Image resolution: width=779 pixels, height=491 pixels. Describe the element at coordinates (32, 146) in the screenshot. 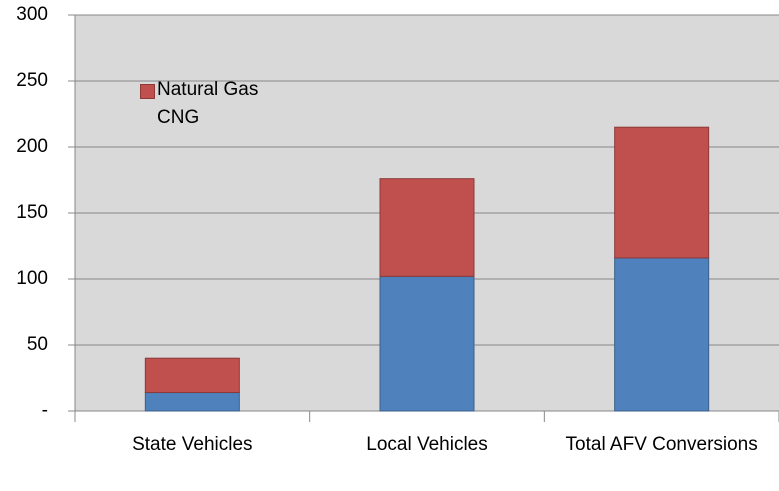

I see `y-tick-label: 200` at that location.